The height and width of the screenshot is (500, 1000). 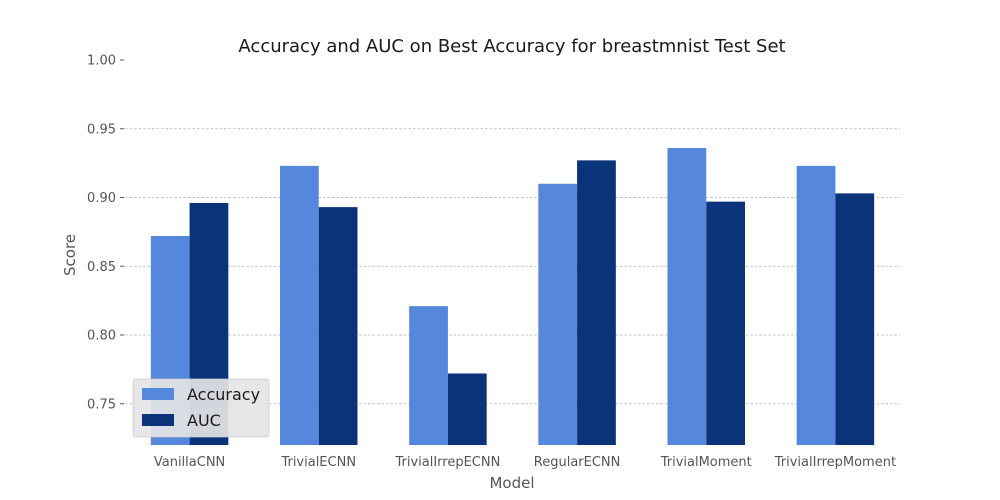 I want to click on legend-swatch-accuracy, so click(x=158, y=394).